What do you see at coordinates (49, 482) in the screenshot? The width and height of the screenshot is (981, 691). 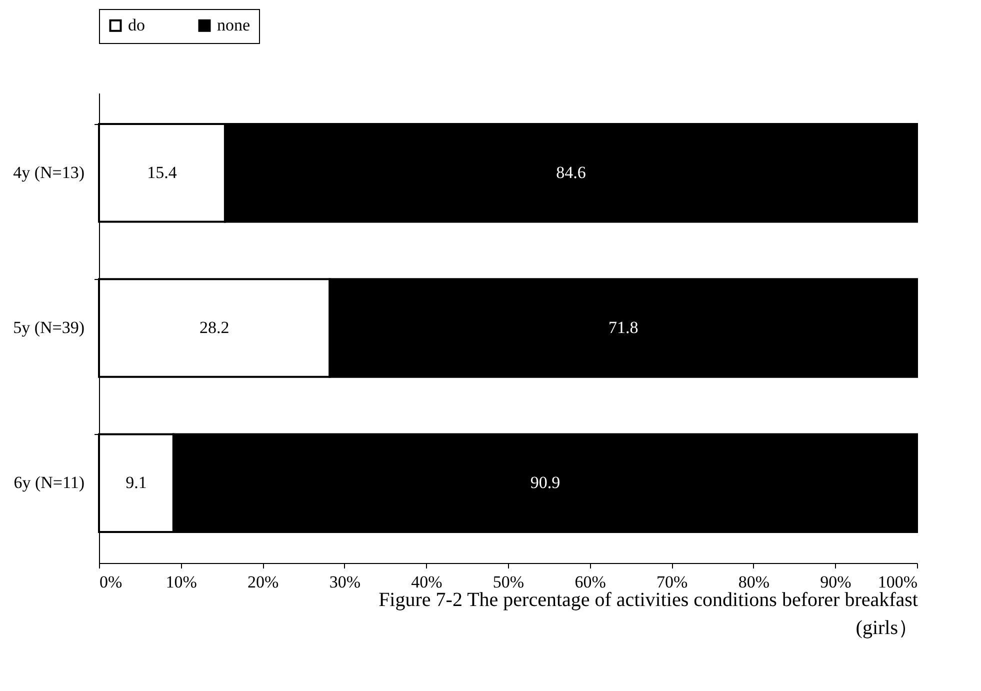 I see `y-tick-label: 6y (N=11)` at bounding box center [49, 482].